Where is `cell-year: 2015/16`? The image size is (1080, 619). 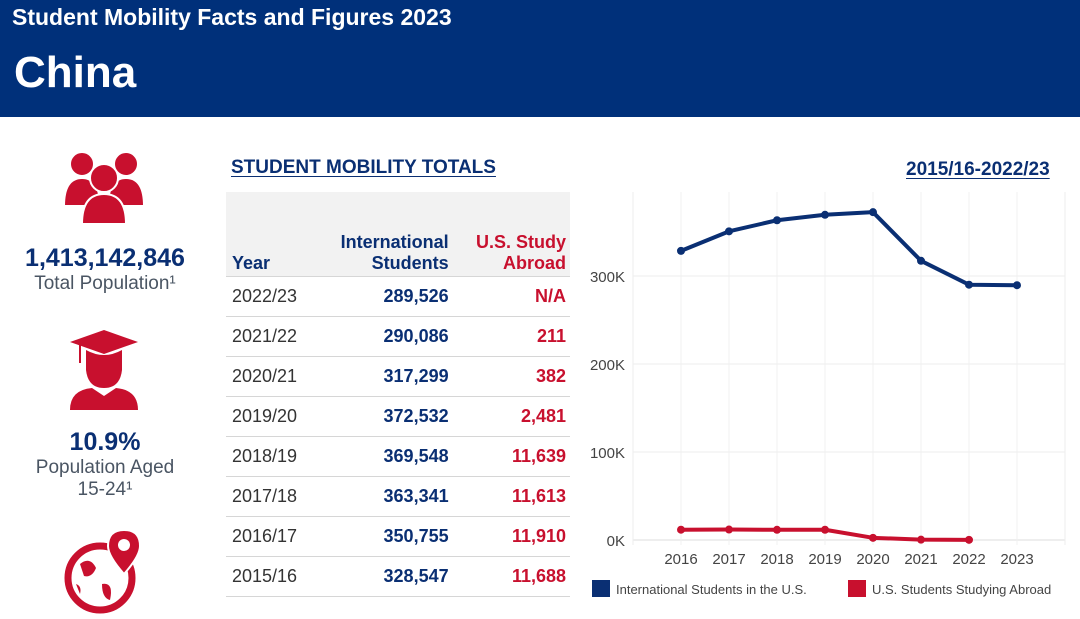 cell-year: 2015/16 is located at coordinates (270, 576).